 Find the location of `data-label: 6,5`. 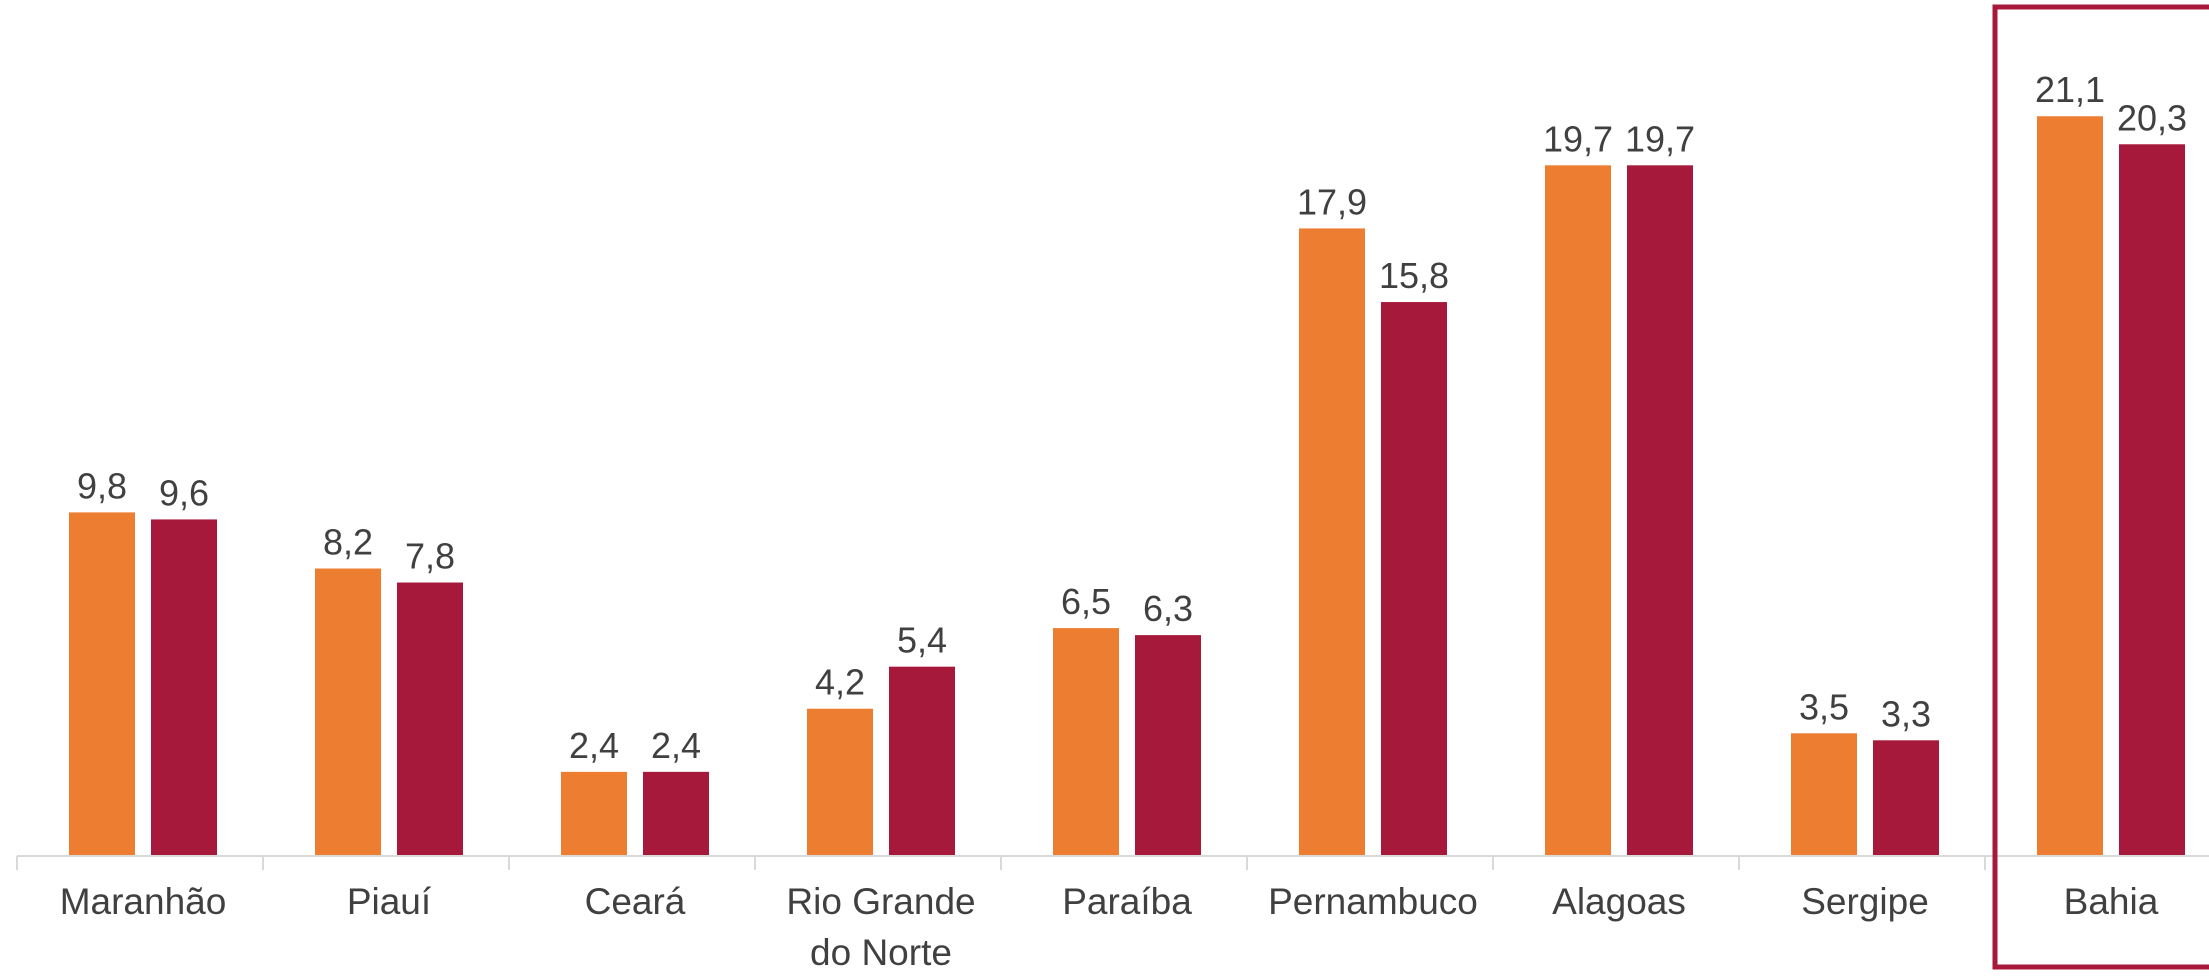

data-label: 6,5 is located at coordinates (1086, 601).